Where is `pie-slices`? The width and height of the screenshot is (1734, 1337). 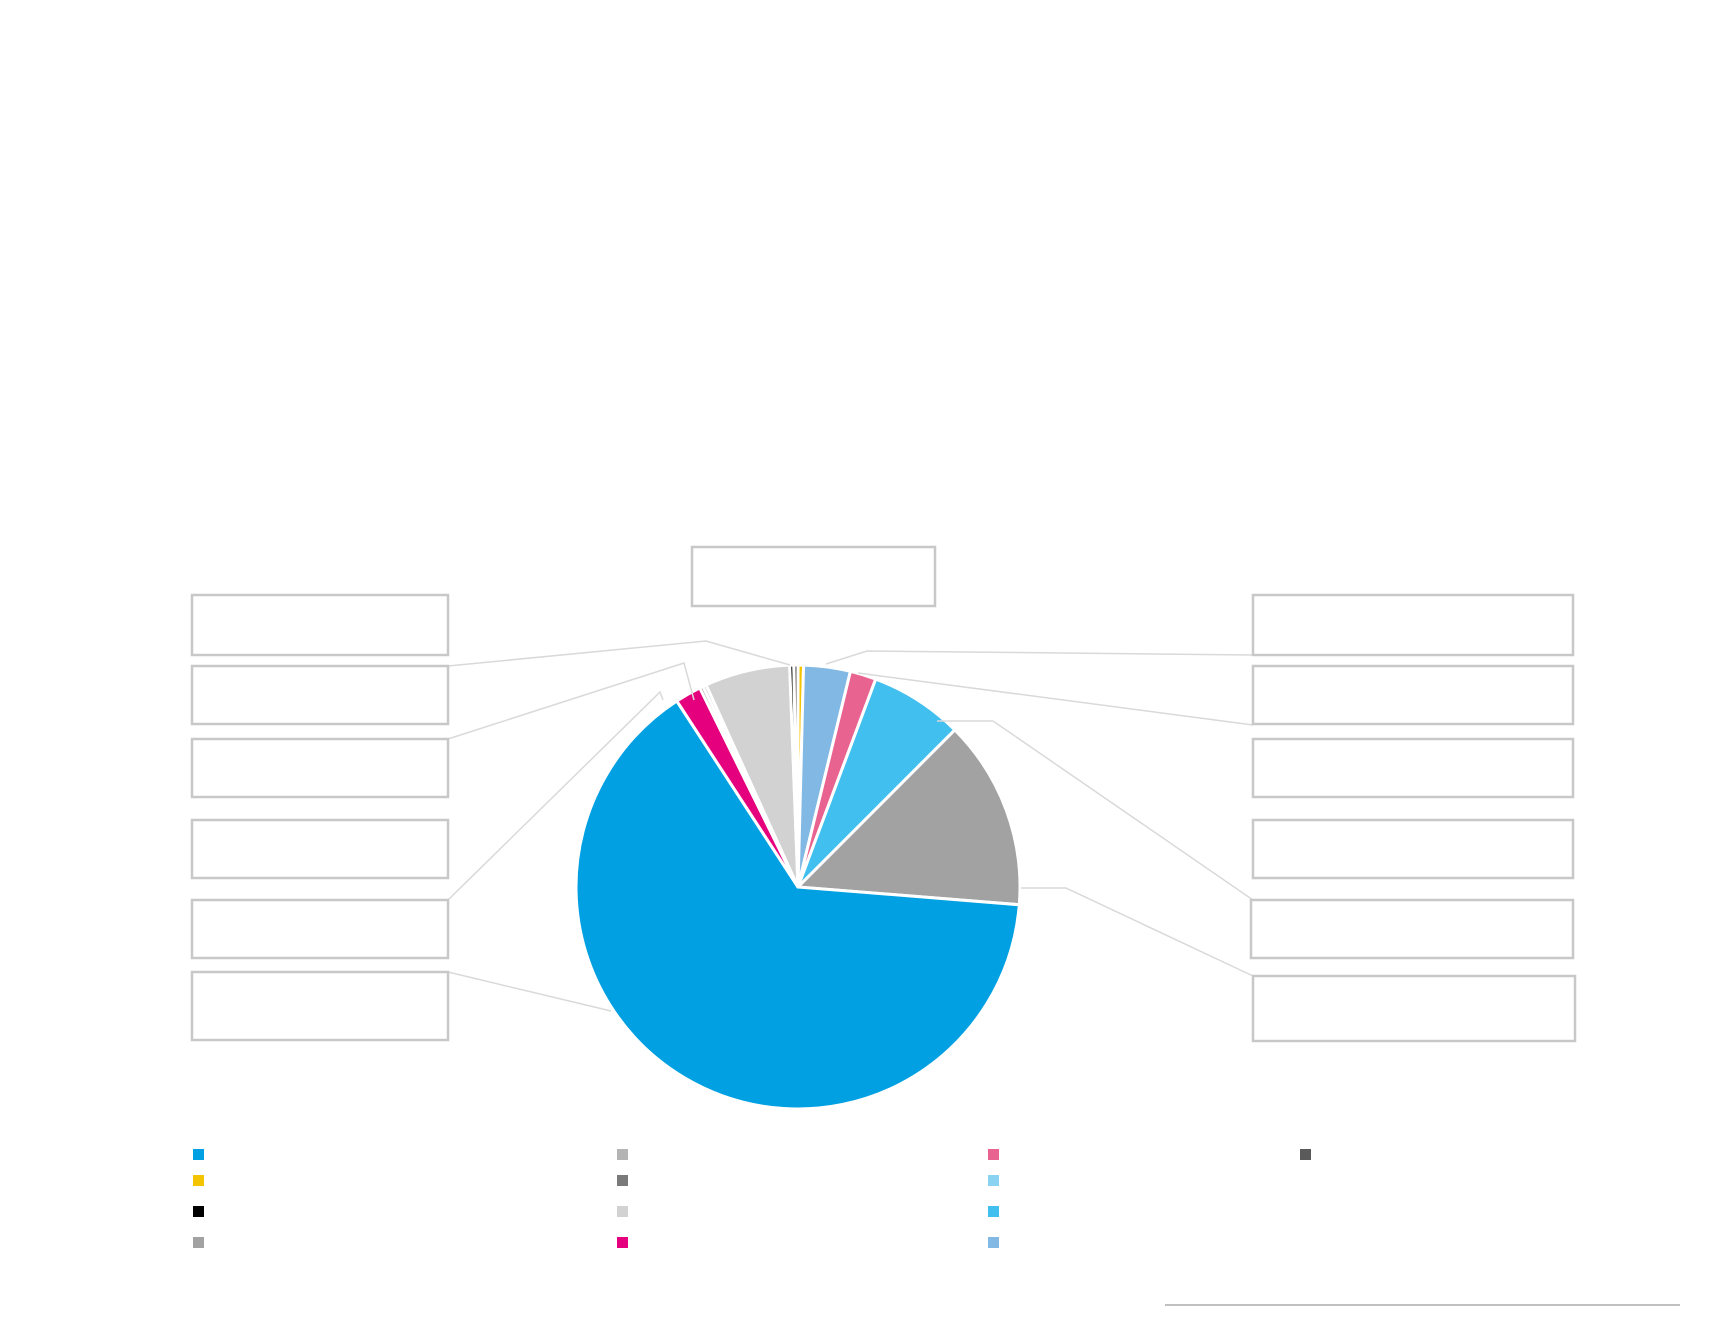 pie-slices is located at coordinates (798, 887).